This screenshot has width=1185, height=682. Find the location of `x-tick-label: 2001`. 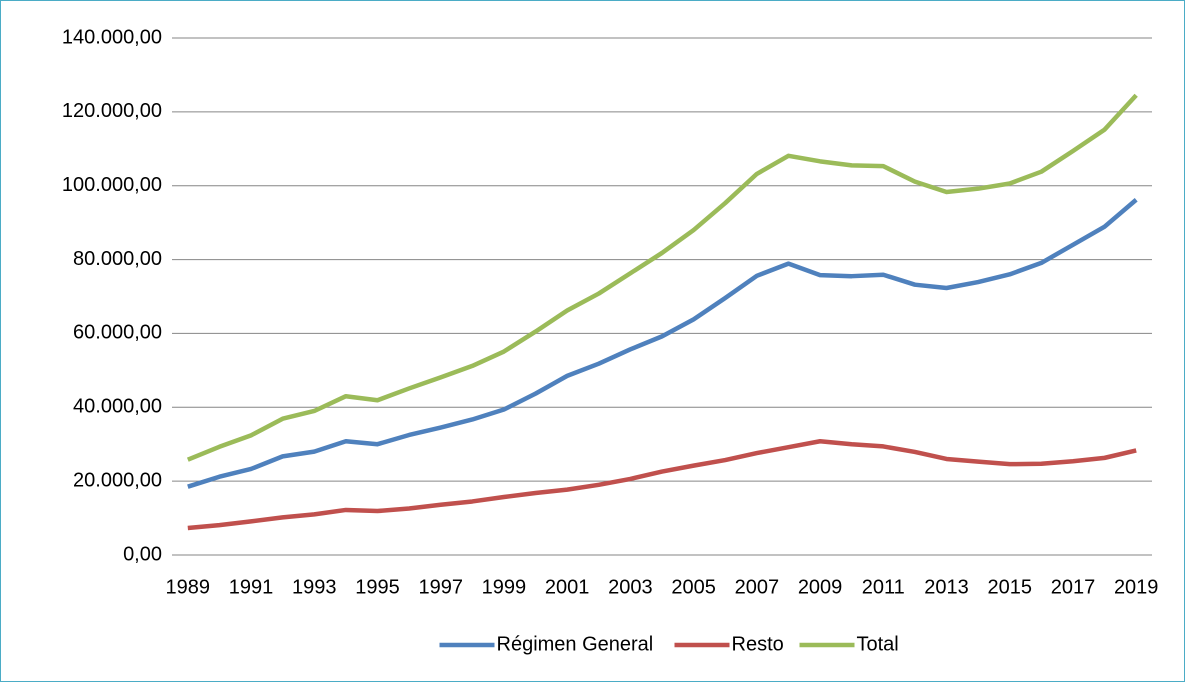

x-tick-label: 2001 is located at coordinates (567, 587).